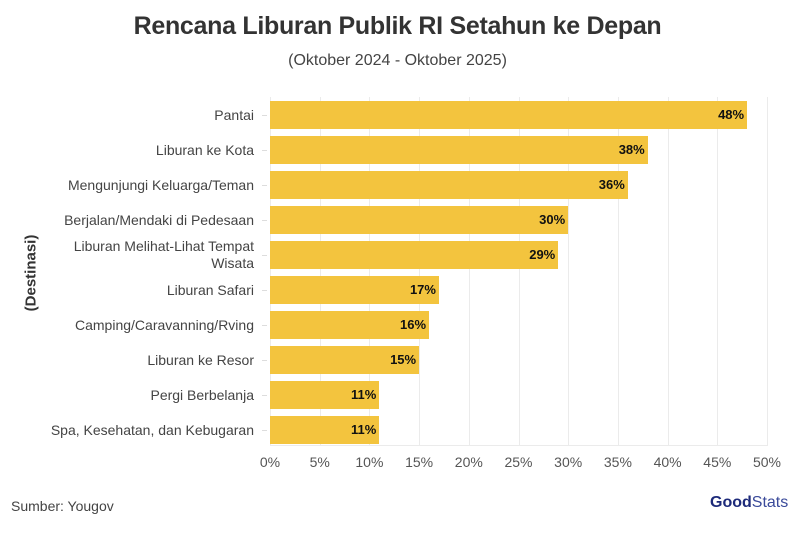  I want to click on x-tick-label: 10%, so click(369, 462).